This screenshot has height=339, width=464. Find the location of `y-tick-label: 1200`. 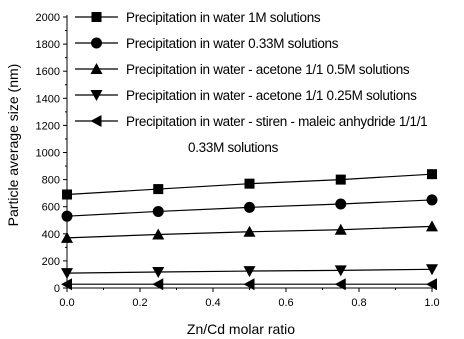

y-tick-label: 1200 is located at coordinates (48, 126).